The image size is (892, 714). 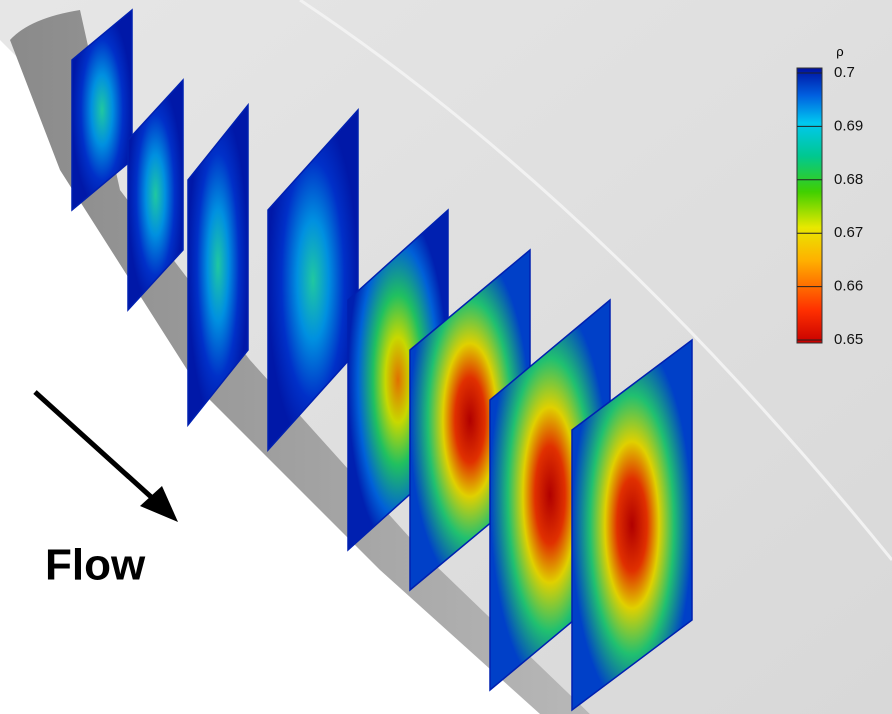 I want to click on tick-label: 0.67, so click(x=848, y=232).